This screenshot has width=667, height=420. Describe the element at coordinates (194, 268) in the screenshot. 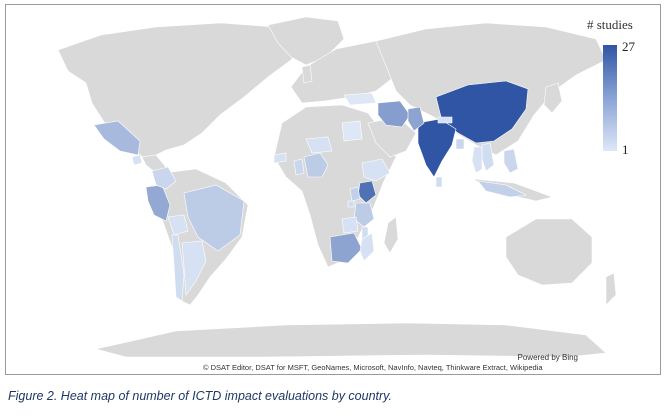

I see `country-argentina: Argentina` at that location.